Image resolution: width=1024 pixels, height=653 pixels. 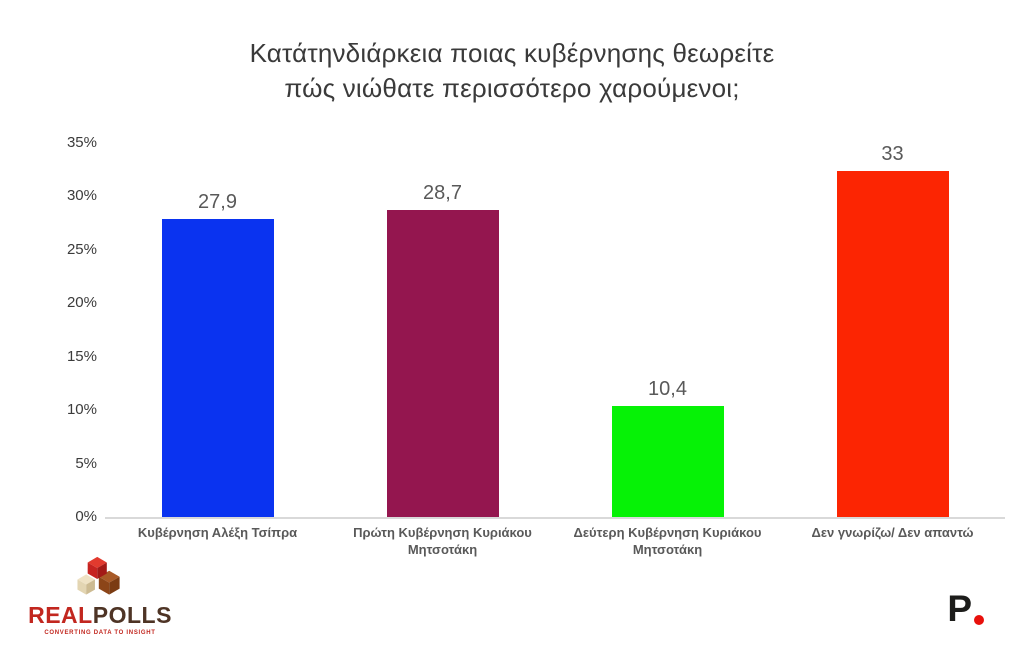 What do you see at coordinates (81, 410) in the screenshot?
I see `y-axis-tick: 10%` at bounding box center [81, 410].